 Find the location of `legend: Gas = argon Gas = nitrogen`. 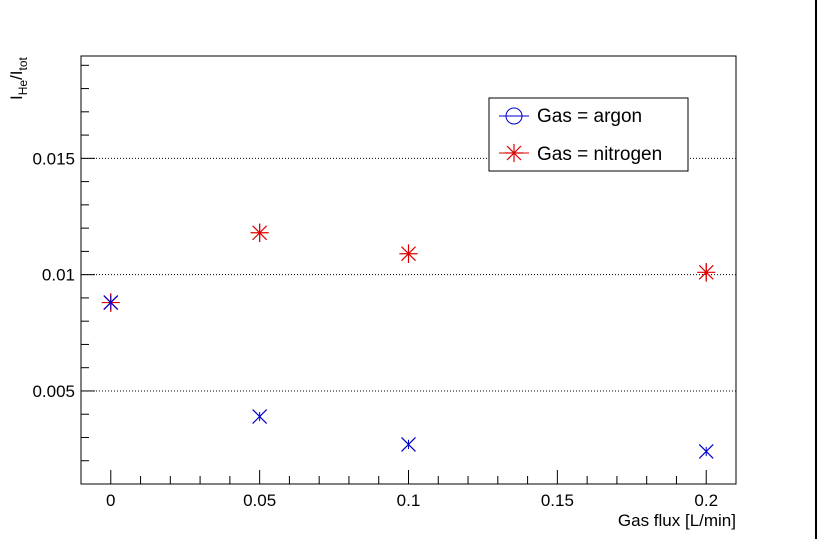

legend: Gas = argon Gas = nitrogen is located at coordinates (588, 134).